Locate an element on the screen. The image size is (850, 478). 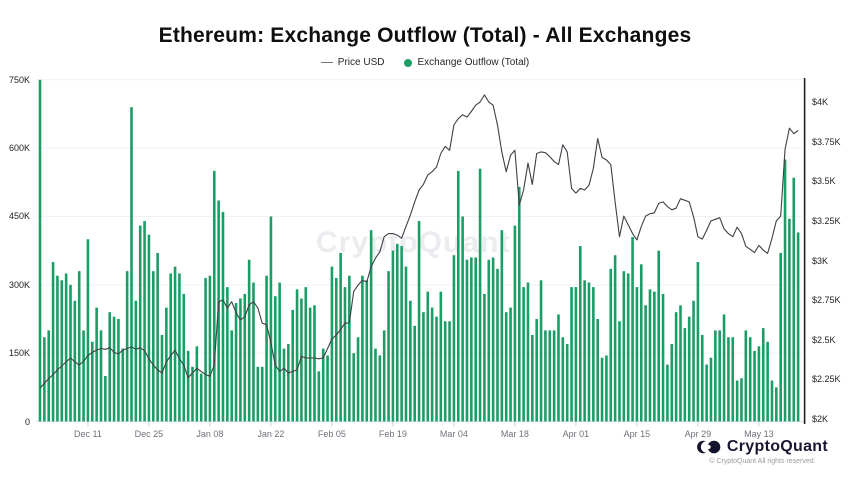
legend-item-price: Price USD is located at coordinates (352, 62).